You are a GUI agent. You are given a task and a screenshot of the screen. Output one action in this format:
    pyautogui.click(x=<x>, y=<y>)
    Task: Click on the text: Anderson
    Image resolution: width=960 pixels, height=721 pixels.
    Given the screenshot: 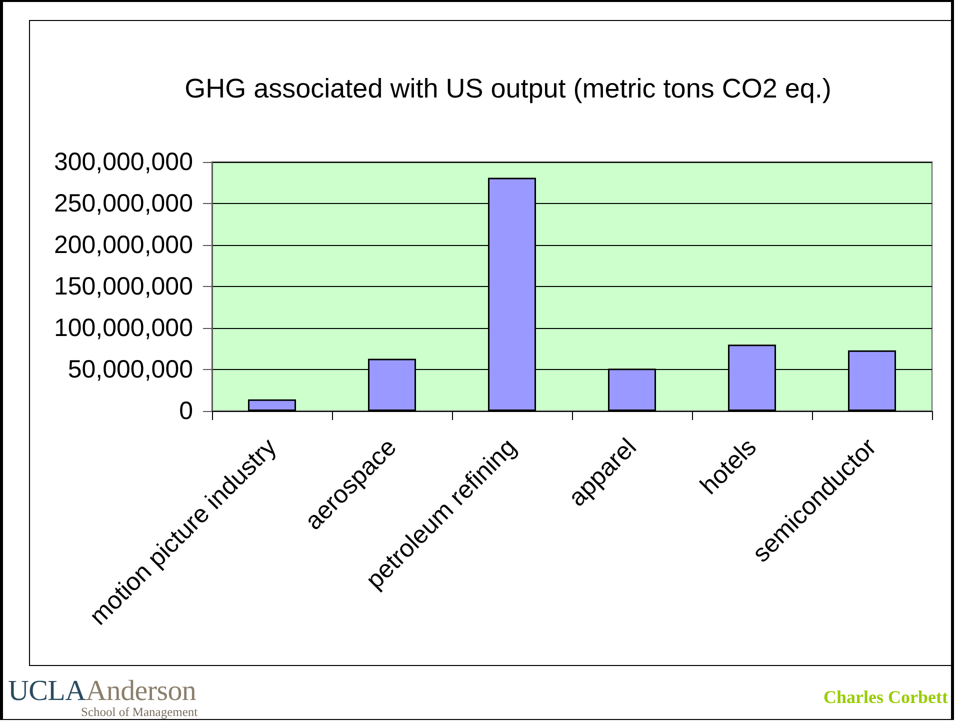 What is the action you would take?
    pyautogui.click(x=141, y=691)
    